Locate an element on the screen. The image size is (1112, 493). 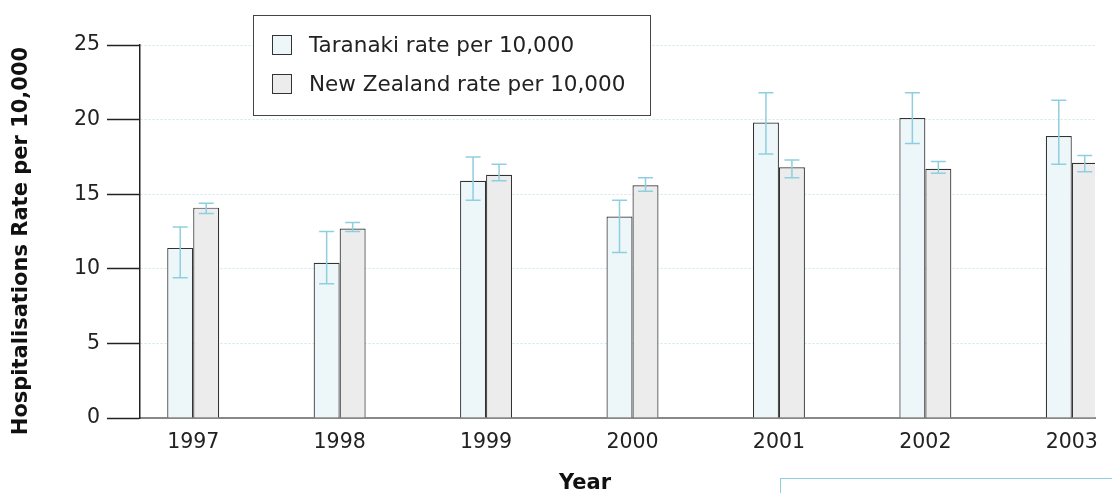
x-tick-label: 1999 is located at coordinates (486, 440).